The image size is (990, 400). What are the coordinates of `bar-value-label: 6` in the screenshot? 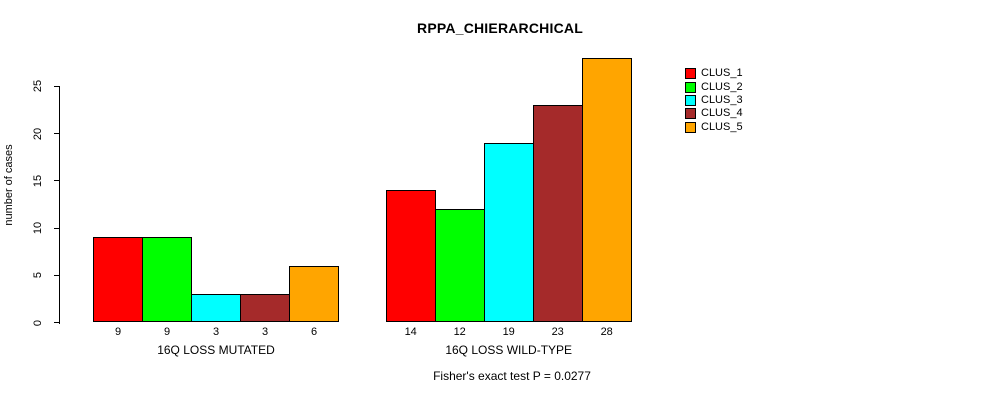 It's located at (314, 332).